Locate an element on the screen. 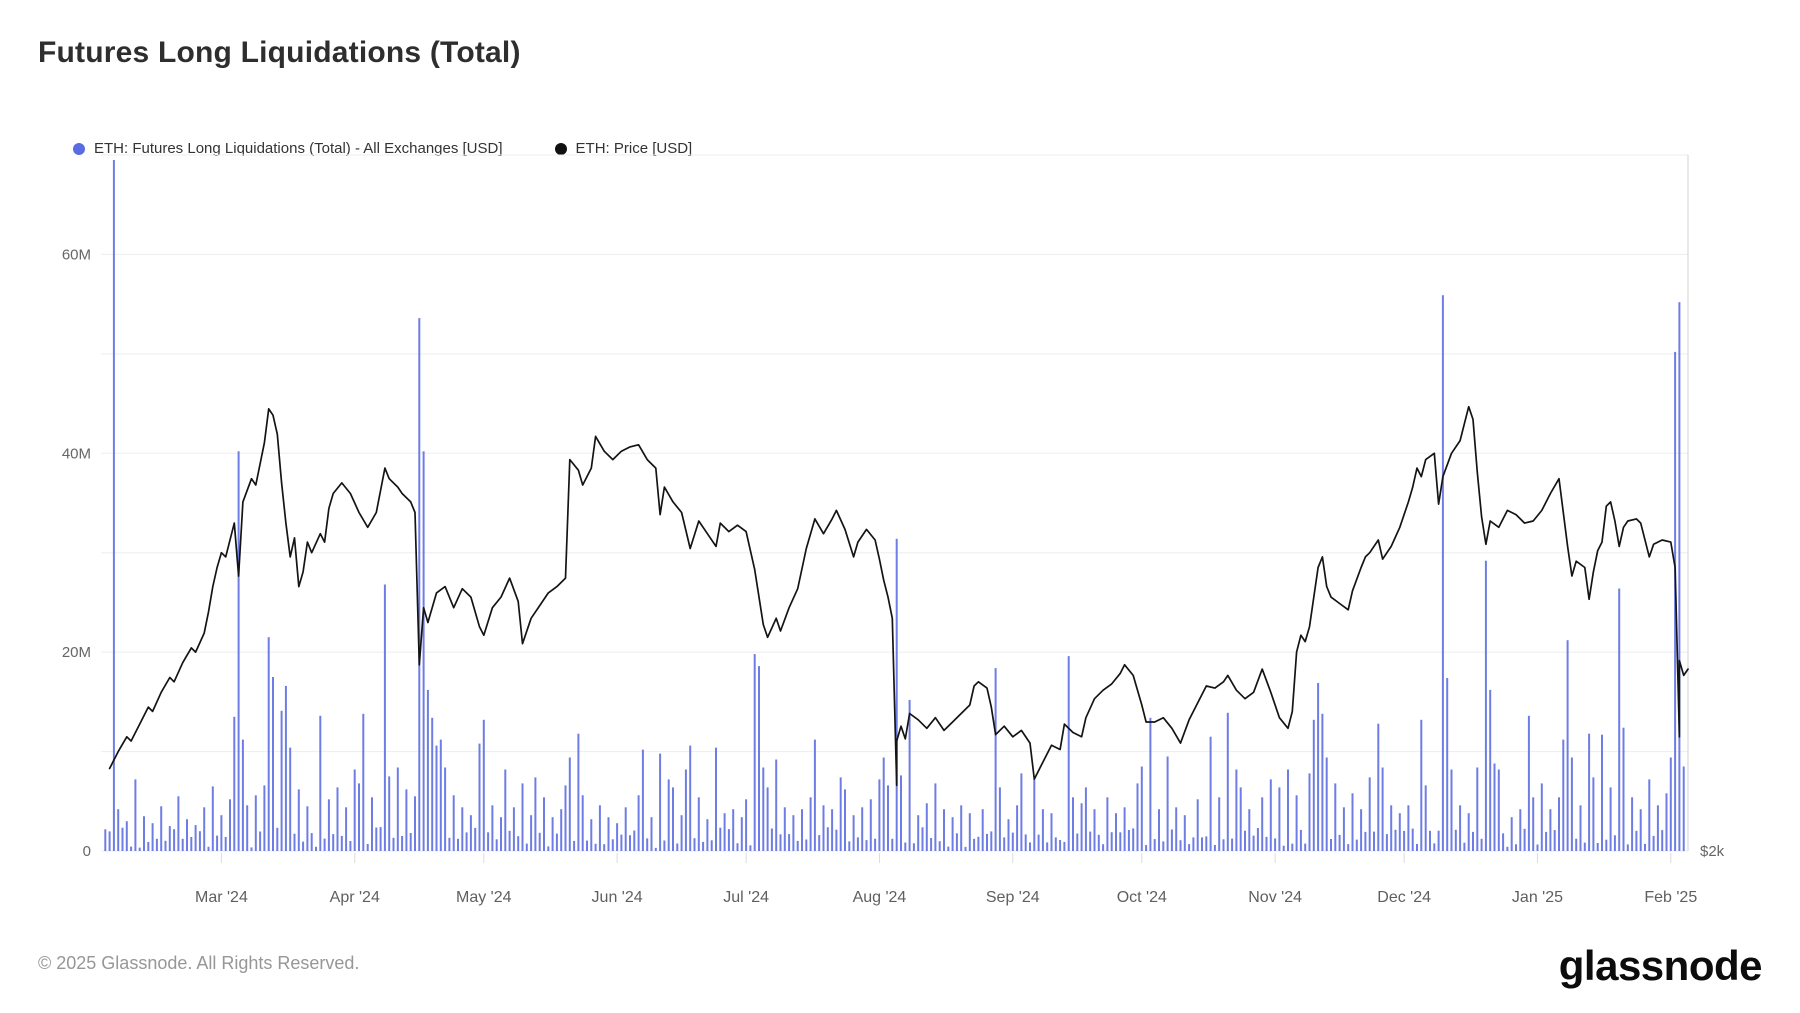  right-axis-label: $2k is located at coordinates (1712, 851).